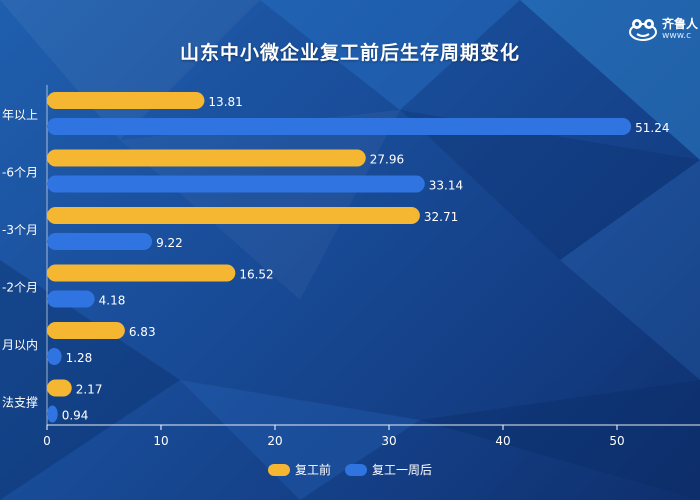  What do you see at coordinates (112, 301) in the screenshot?
I see `data-label-series-2-cat-3: 4.18` at bounding box center [112, 301].